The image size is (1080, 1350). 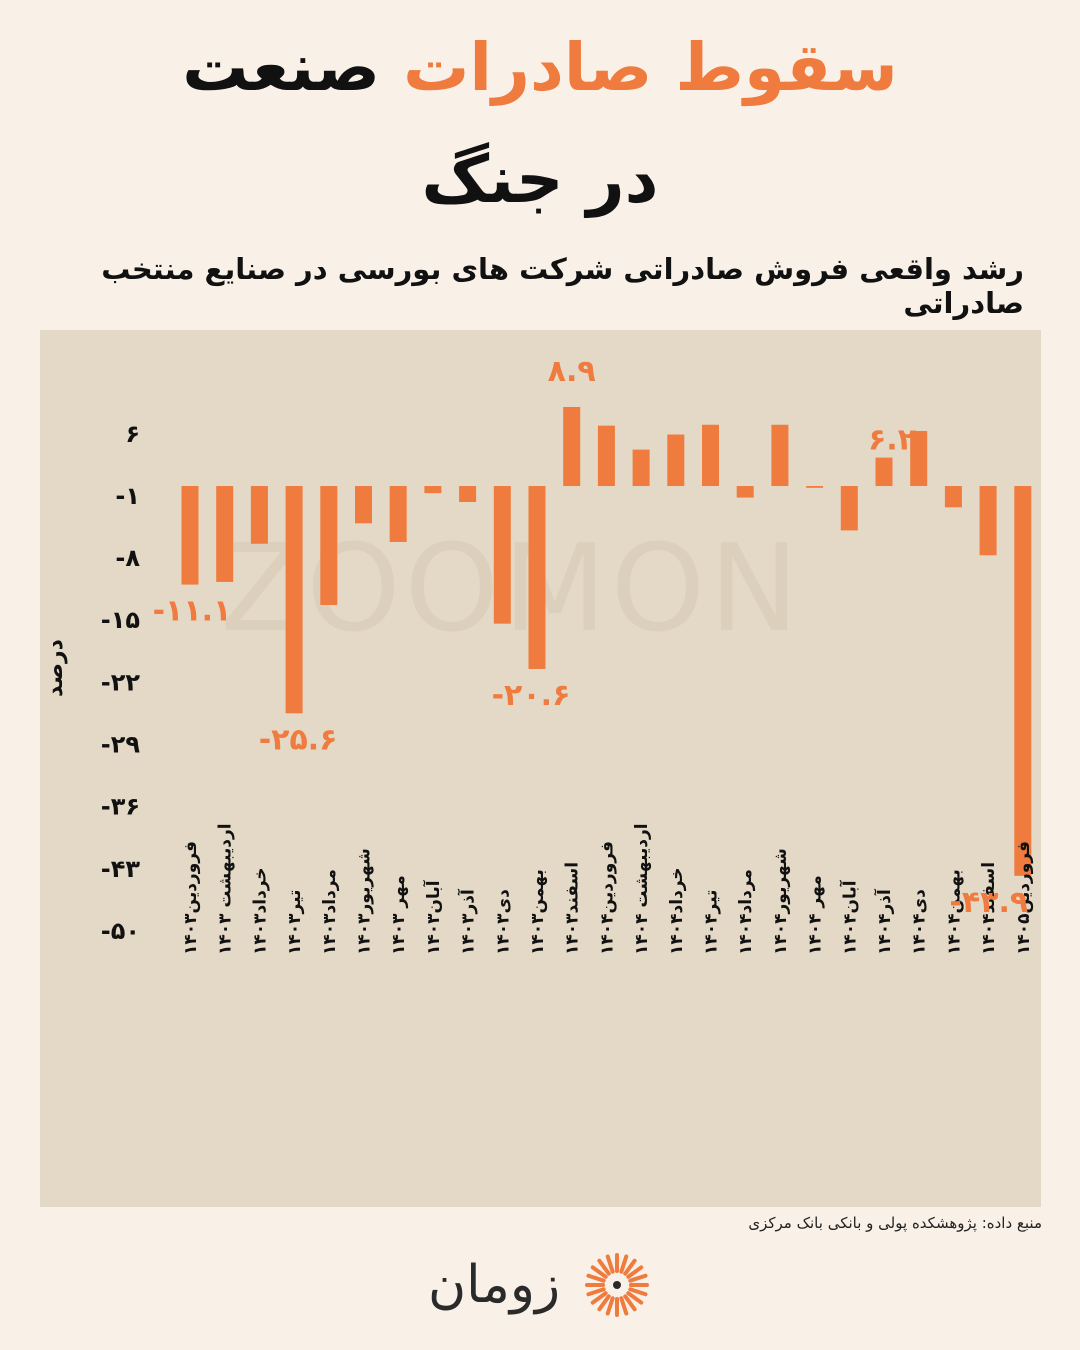 What do you see at coordinates (531, 695) in the screenshot?
I see `data-label: -۲۰.۶` at bounding box center [531, 695].